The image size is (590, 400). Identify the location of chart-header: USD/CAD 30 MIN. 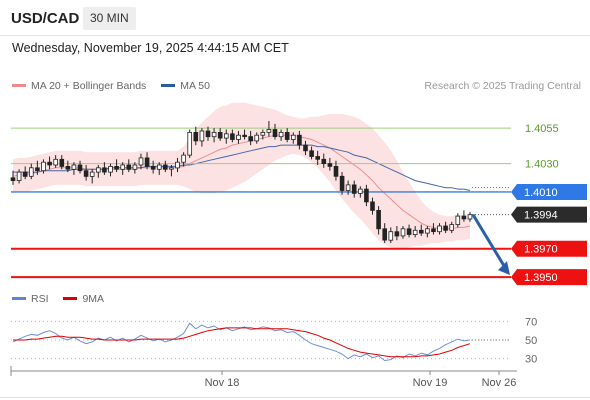
(295, 18).